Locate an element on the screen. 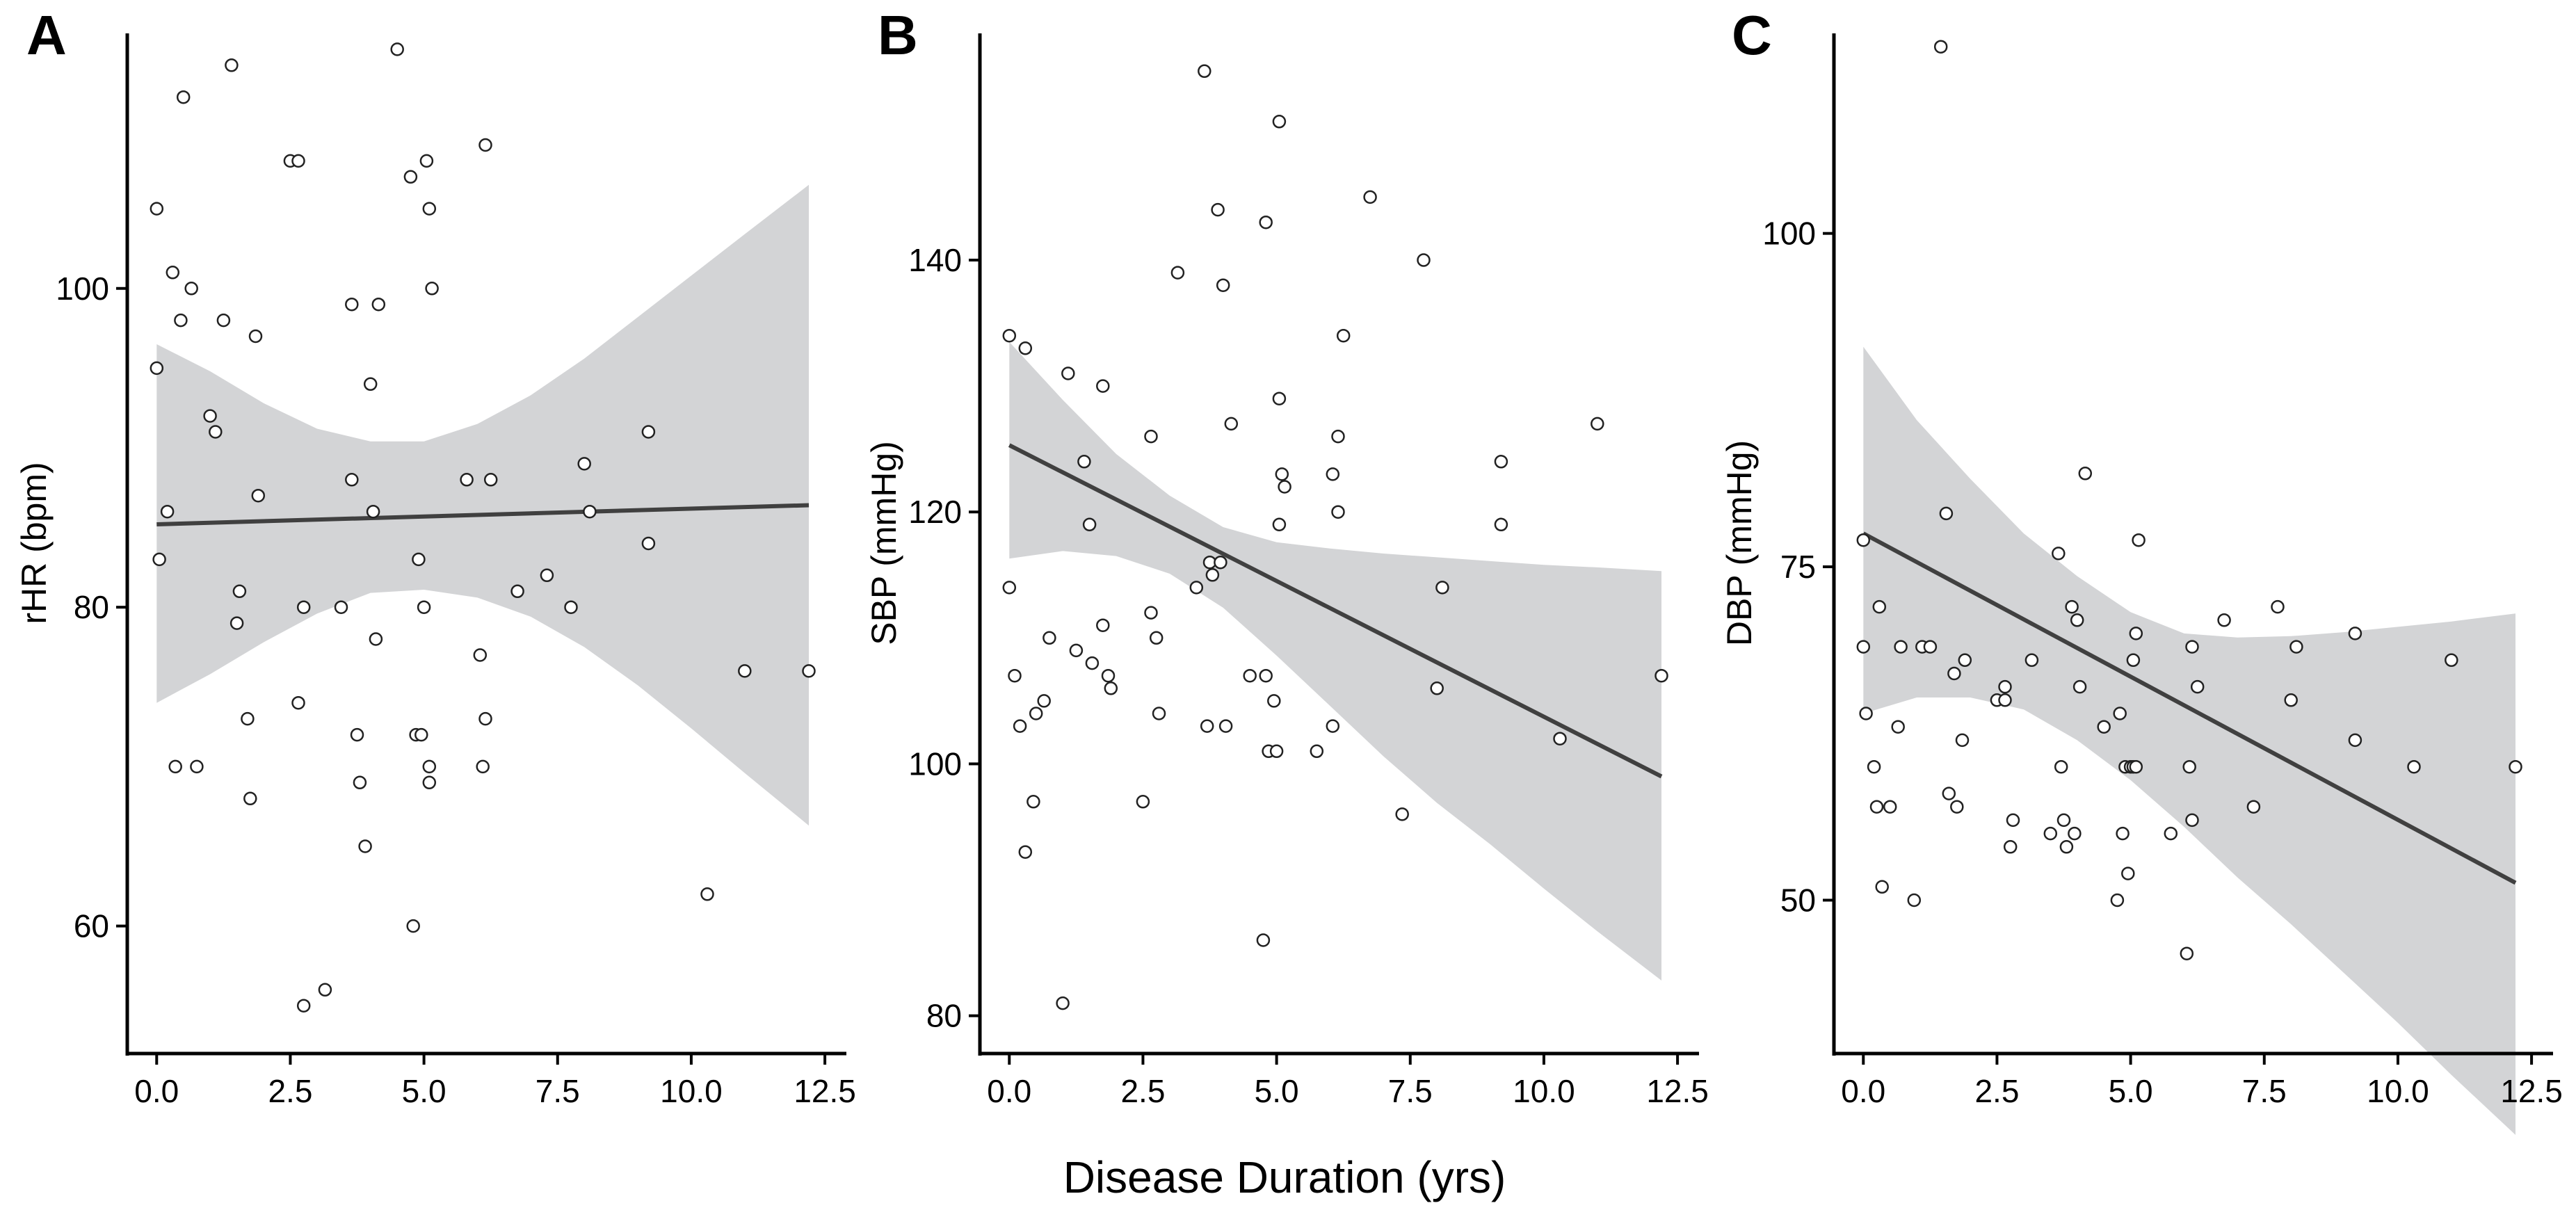  y-axis-title: rHR (bpm) is located at coordinates (34, 543).